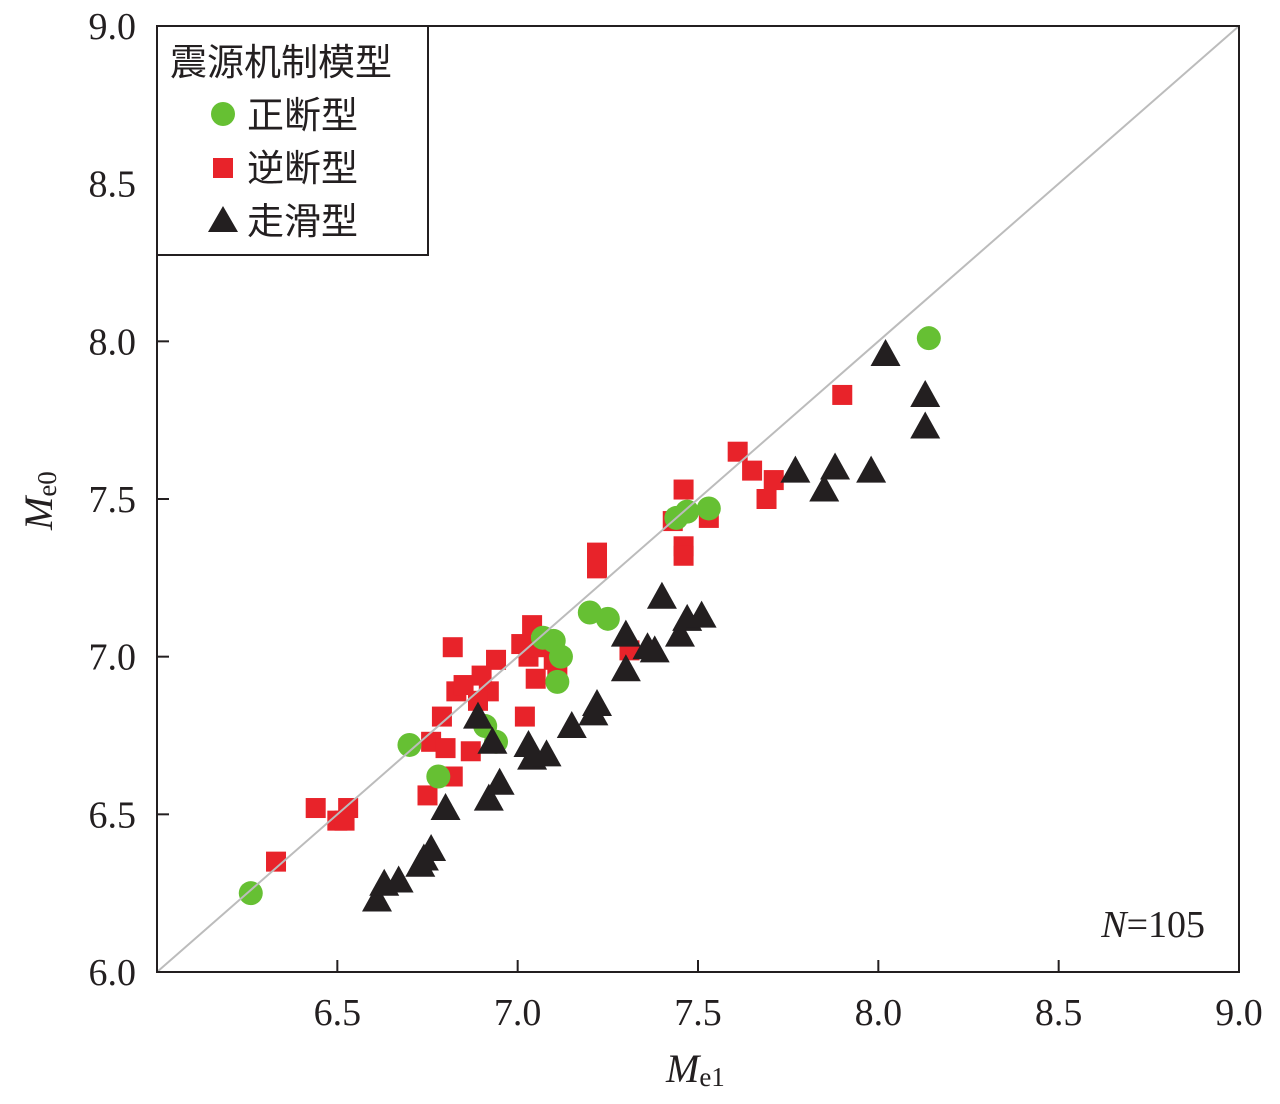 The image size is (1280, 1104). Describe the element at coordinates (338, 1013) in the screenshot. I see `x-tick-label: 6.5` at that location.